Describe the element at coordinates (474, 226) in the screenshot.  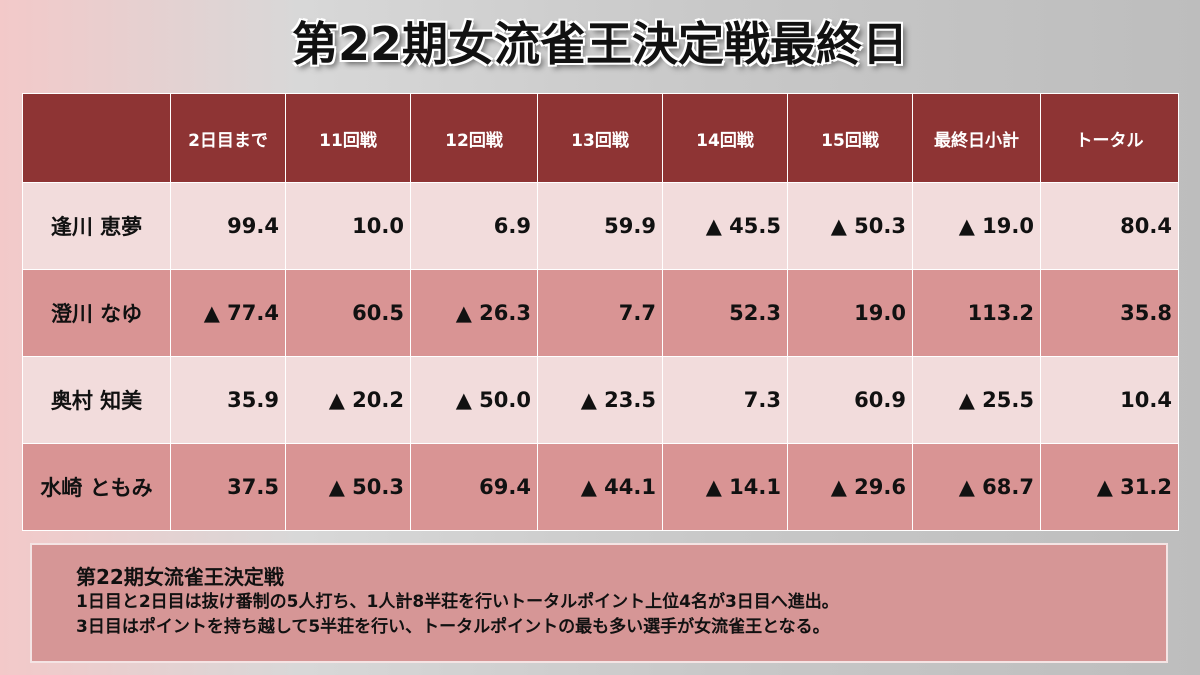
I see `score-cell: 6.9` at that location.